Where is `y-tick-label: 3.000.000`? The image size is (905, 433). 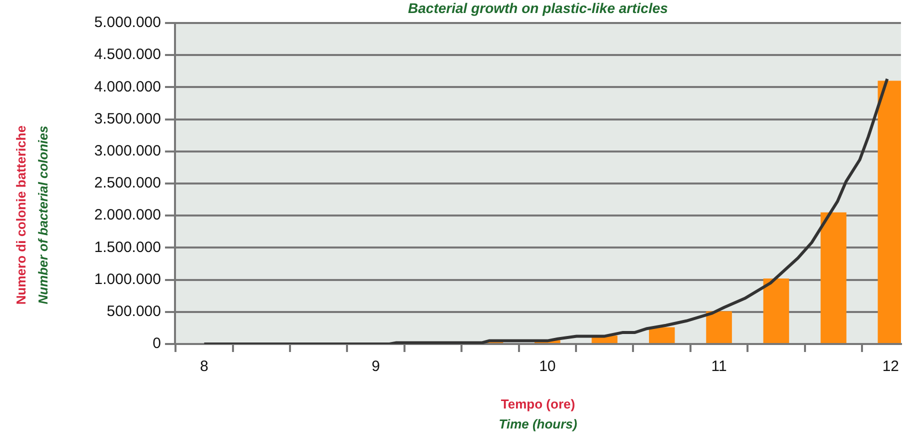
y-tick-label: 3.000.000 is located at coordinates (127, 151).